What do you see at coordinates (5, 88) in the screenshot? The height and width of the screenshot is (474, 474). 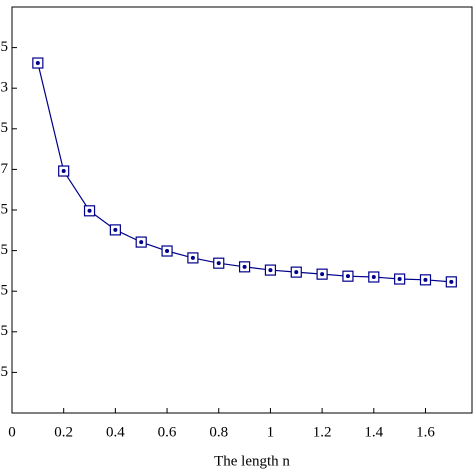 I see `y-tick-label: 3` at bounding box center [5, 88].